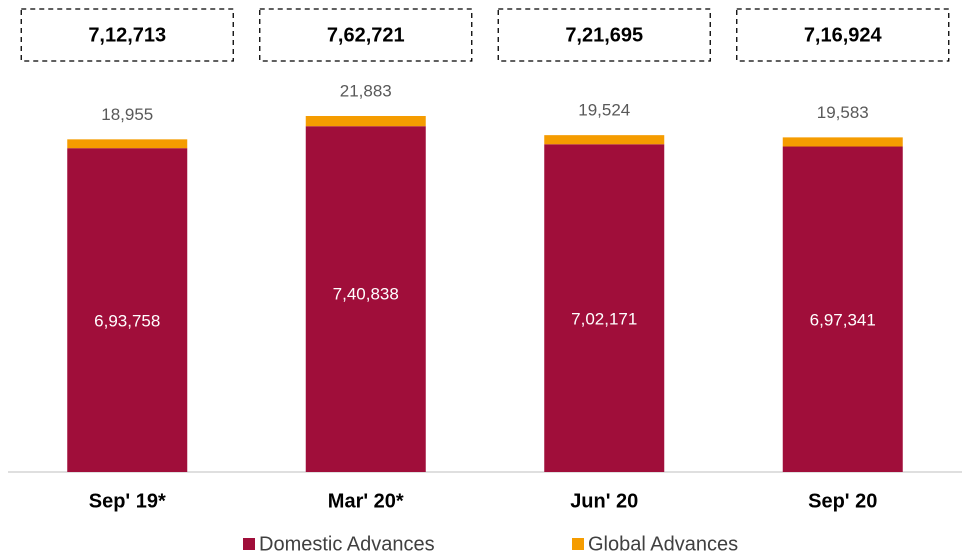 This screenshot has height=557, width=969. What do you see at coordinates (843, 112) in the screenshot?
I see `value-label: 19,583` at bounding box center [843, 112].